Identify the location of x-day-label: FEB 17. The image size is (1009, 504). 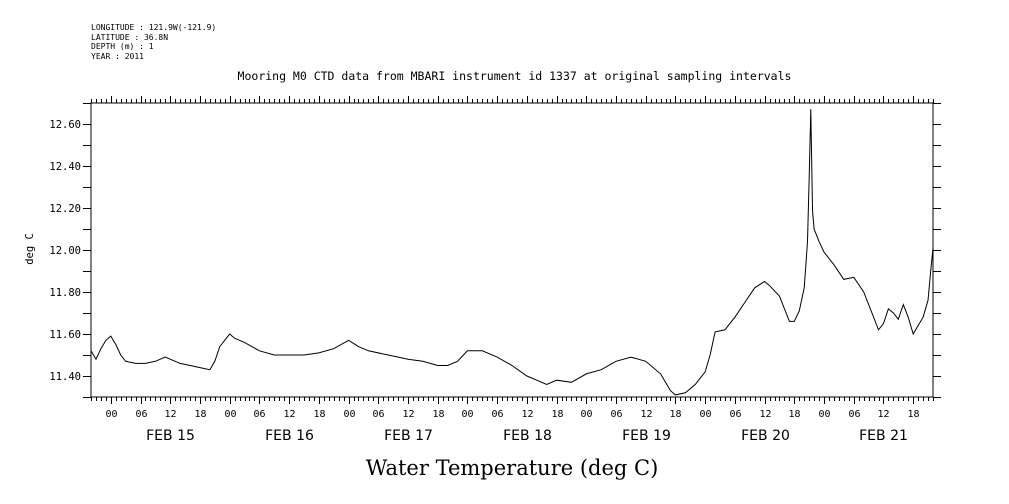
(408, 436).